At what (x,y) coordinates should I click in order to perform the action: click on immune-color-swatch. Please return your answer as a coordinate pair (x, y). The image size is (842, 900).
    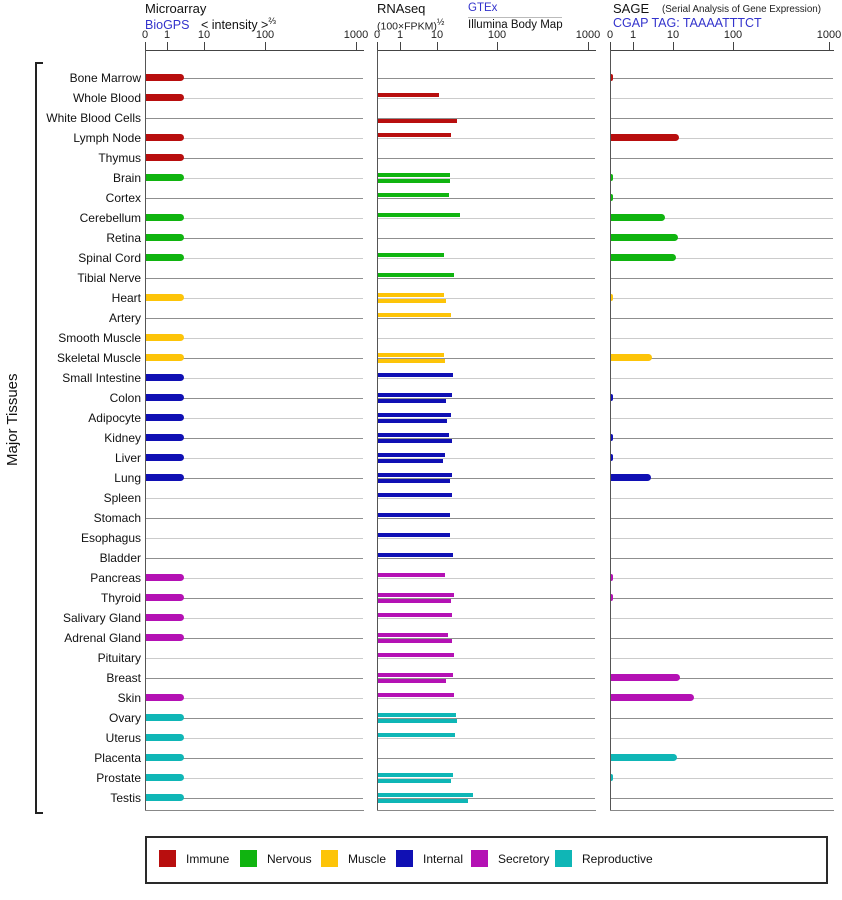
    Looking at the image, I should click on (167, 858).